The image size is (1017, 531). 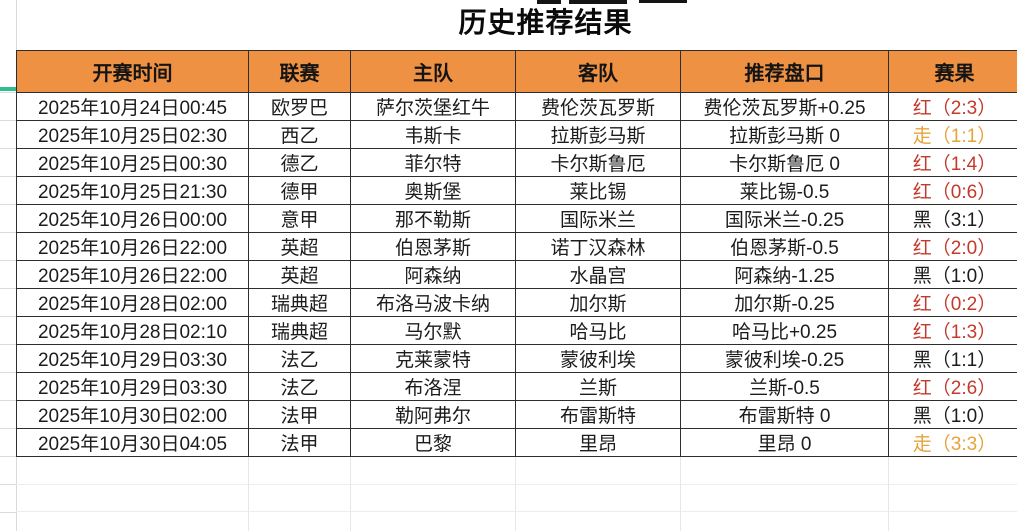 I want to click on home-team-cell: 阿森纳, so click(x=433, y=274).